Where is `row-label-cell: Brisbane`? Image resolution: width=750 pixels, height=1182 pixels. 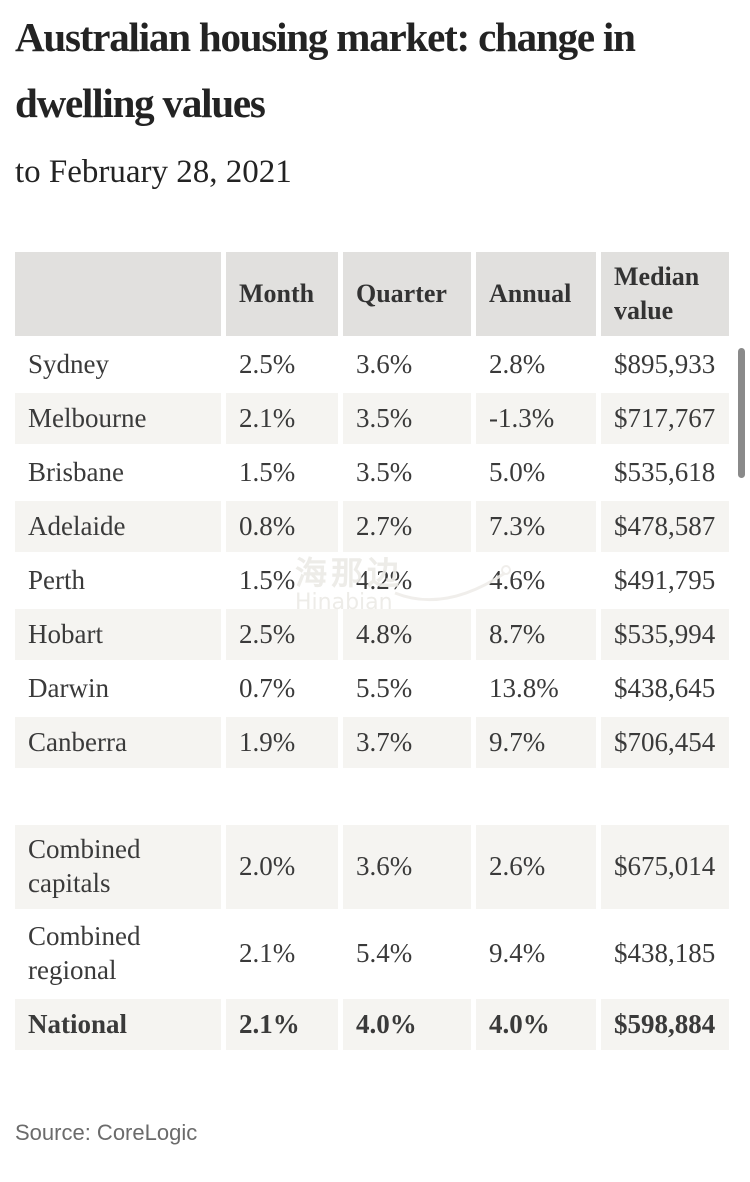 row-label-cell: Brisbane is located at coordinates (76, 471).